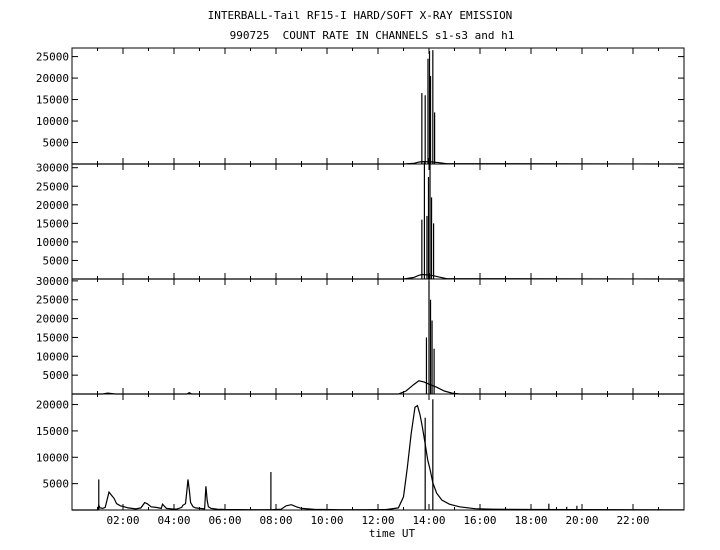 Image resolution: width=720 pixels, height=550 pixels. Describe the element at coordinates (479, 520) in the screenshot. I see `x-tick-label: 16:00` at that location.